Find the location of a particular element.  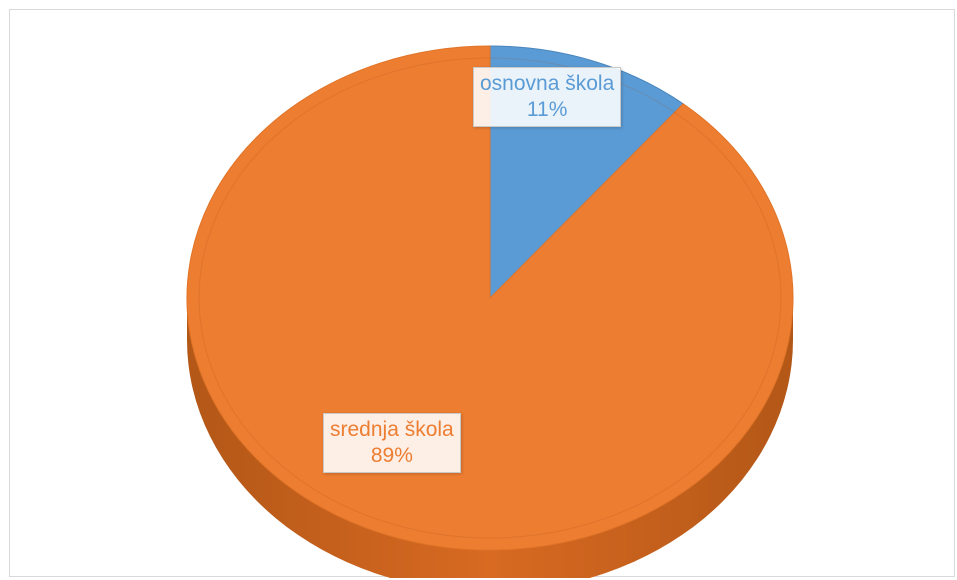

slice-value: 89% is located at coordinates (391, 455).